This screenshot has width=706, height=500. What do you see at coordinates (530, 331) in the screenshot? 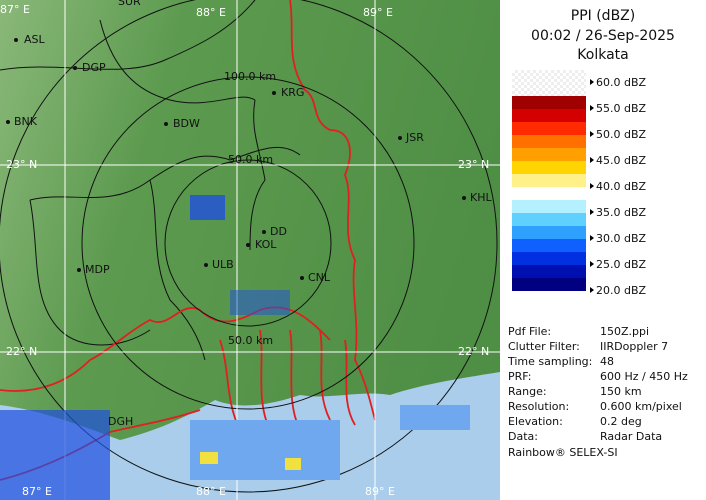
I see `info-key: Pdf File:` at bounding box center [530, 331].